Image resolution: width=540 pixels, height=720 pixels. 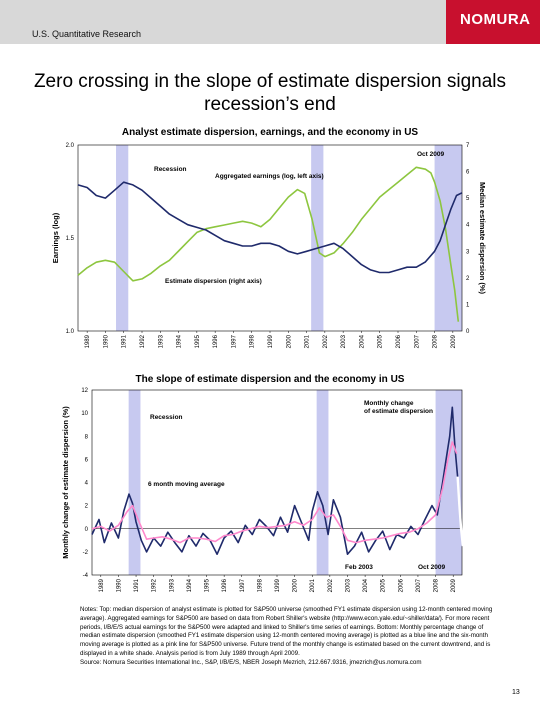 What do you see at coordinates (166, 417) in the screenshot?
I see `annotation-recession-bottom: Recession` at bounding box center [166, 417].